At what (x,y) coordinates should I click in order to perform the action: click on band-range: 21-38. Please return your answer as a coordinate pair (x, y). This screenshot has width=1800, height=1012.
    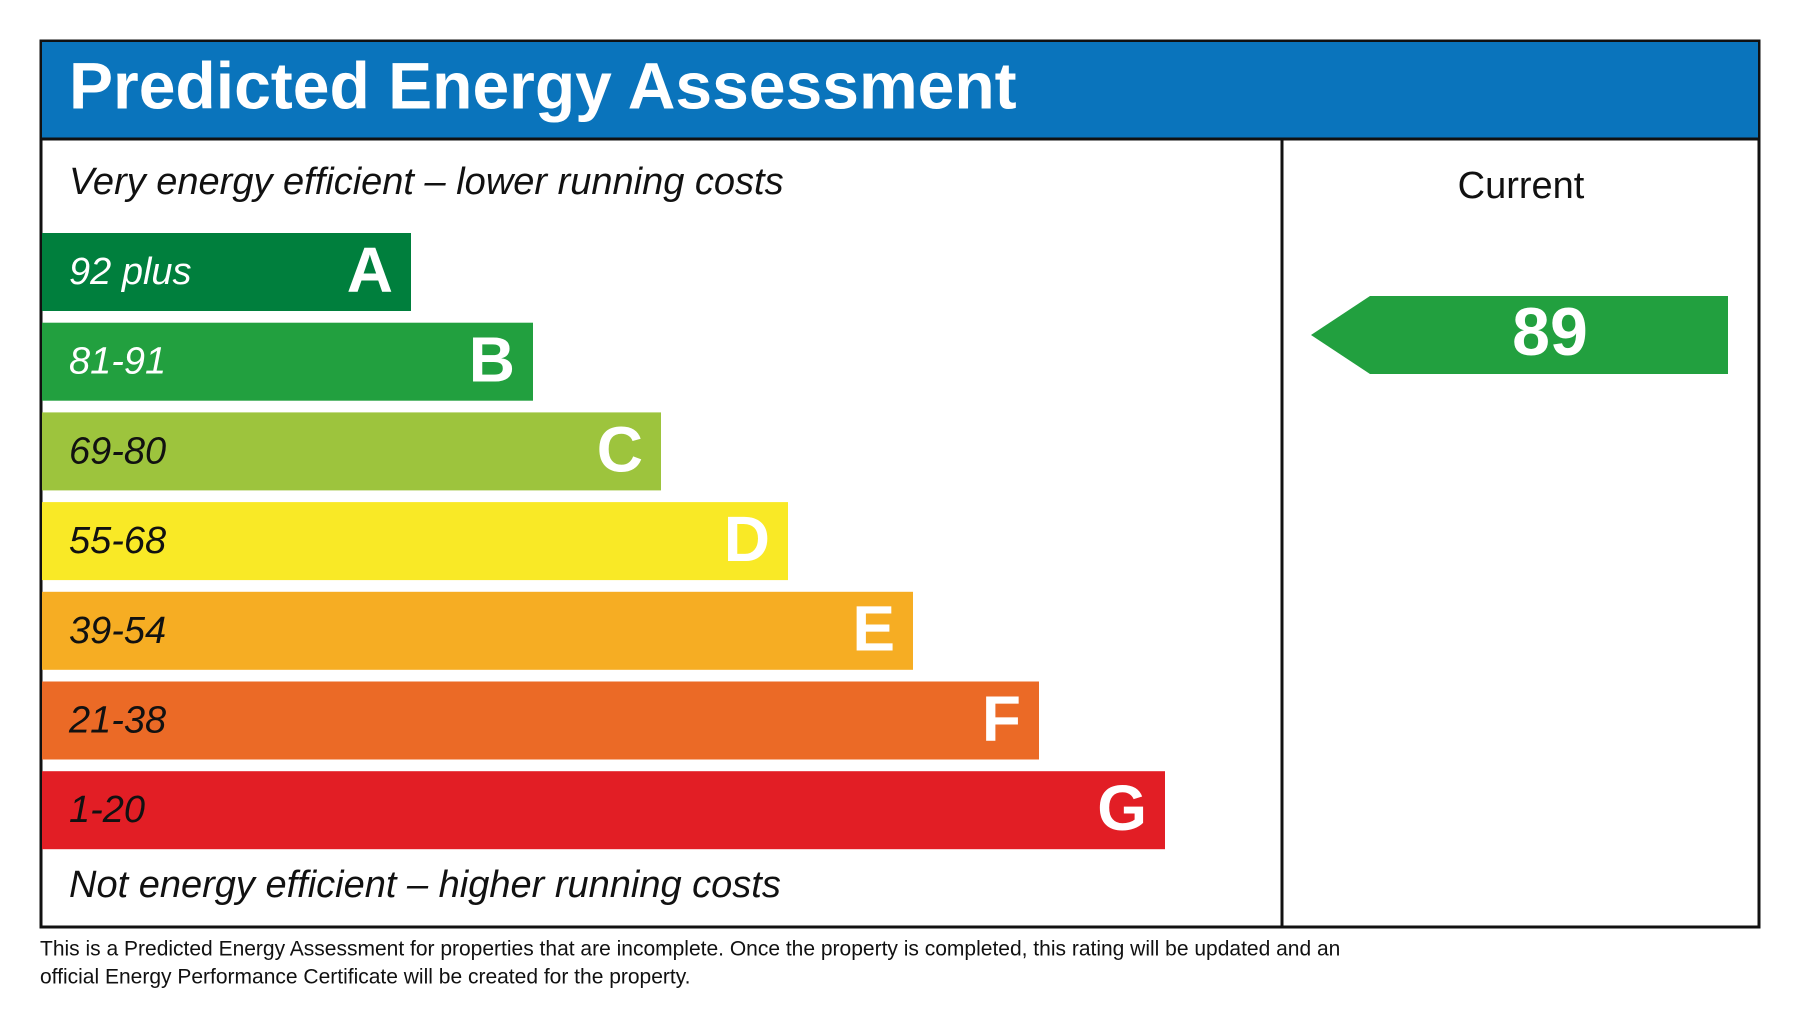
    Looking at the image, I should click on (117, 721).